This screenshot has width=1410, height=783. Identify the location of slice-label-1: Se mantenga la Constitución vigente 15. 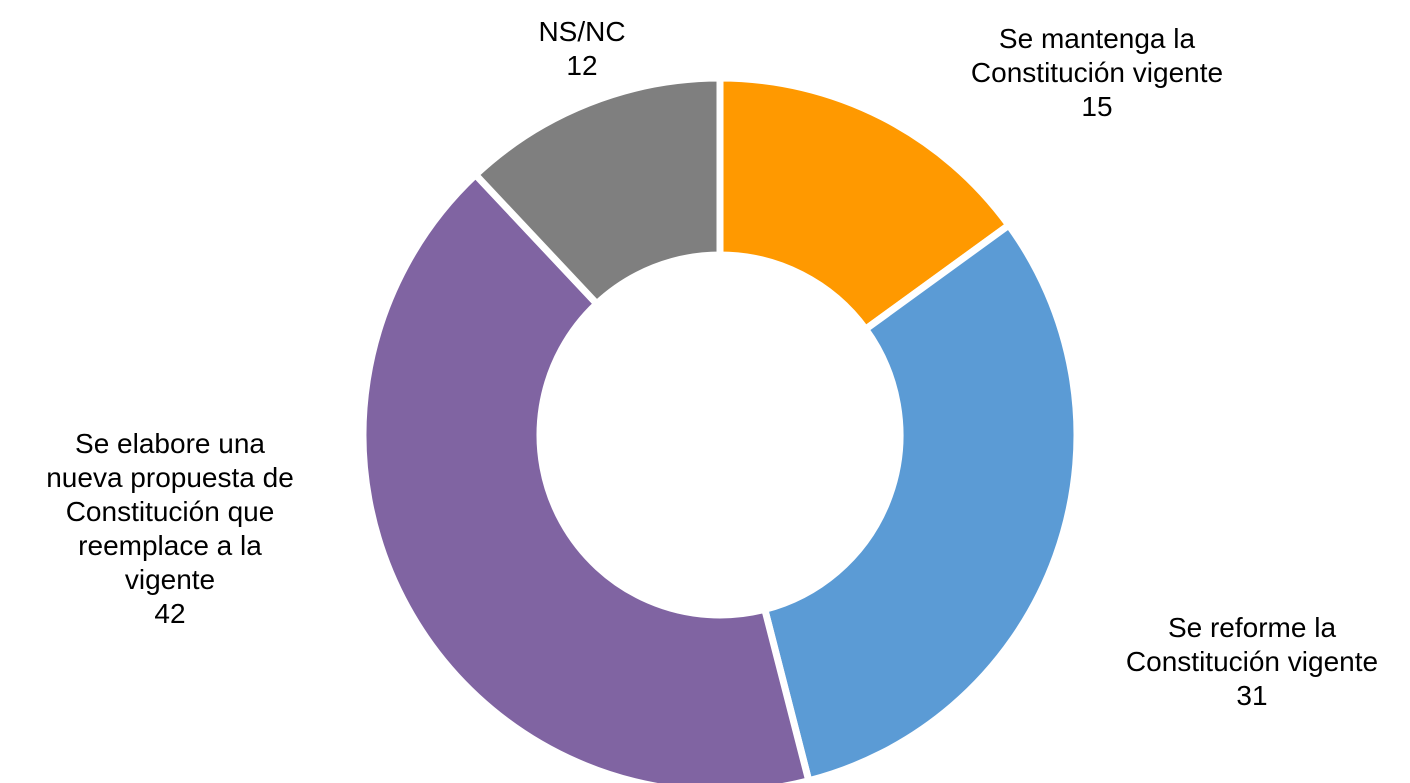
(1097, 72).